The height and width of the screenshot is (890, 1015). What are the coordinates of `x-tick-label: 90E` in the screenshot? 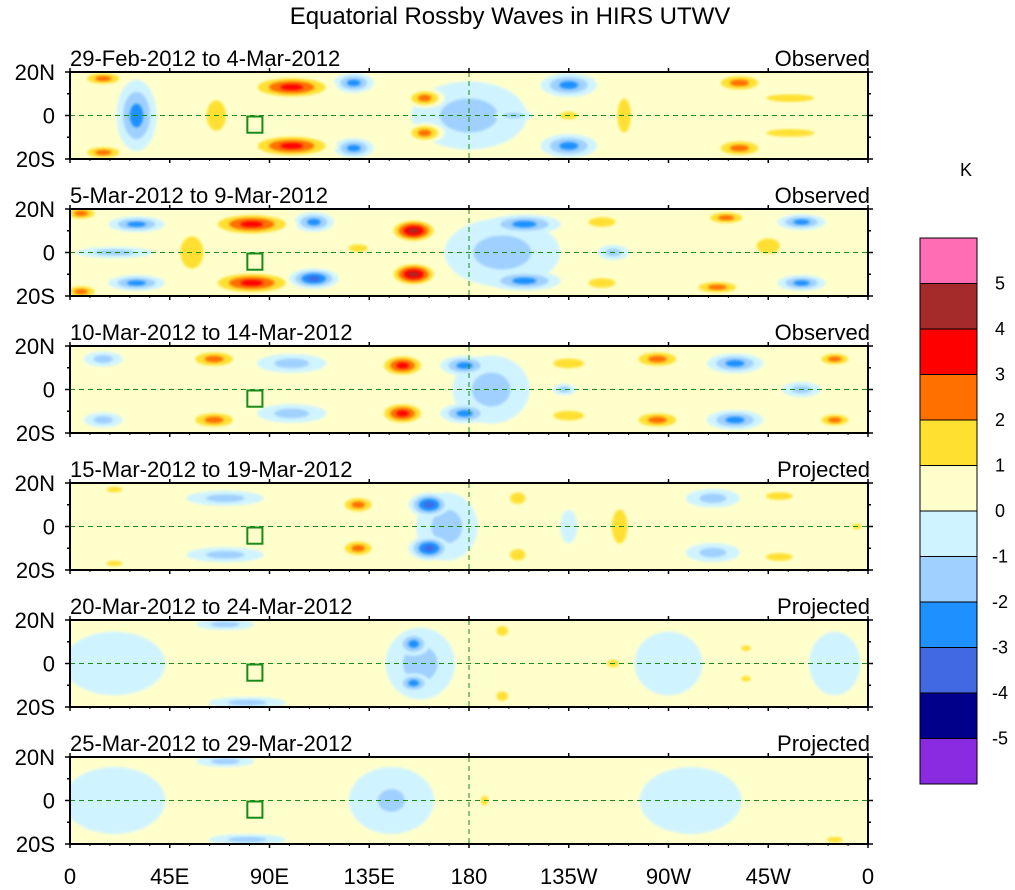 It's located at (269, 876).